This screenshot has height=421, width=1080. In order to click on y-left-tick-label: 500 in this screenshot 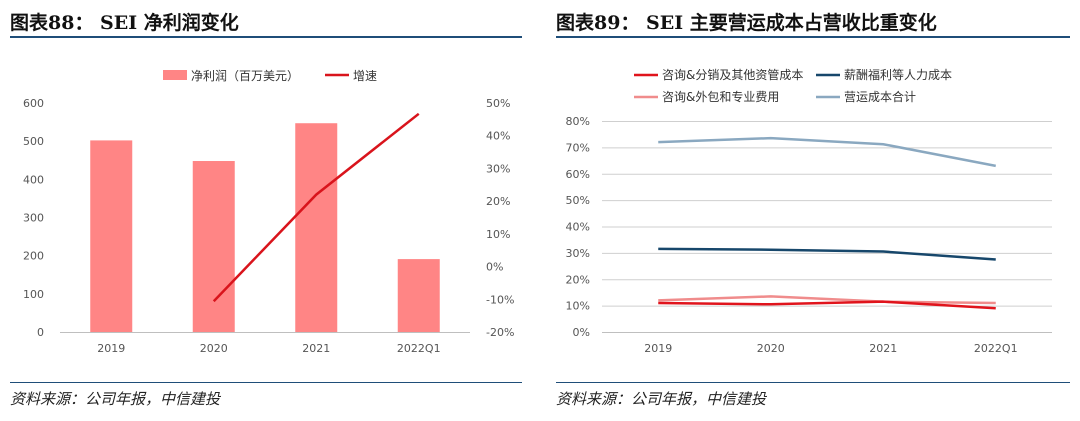, I will do `click(33, 141)`.